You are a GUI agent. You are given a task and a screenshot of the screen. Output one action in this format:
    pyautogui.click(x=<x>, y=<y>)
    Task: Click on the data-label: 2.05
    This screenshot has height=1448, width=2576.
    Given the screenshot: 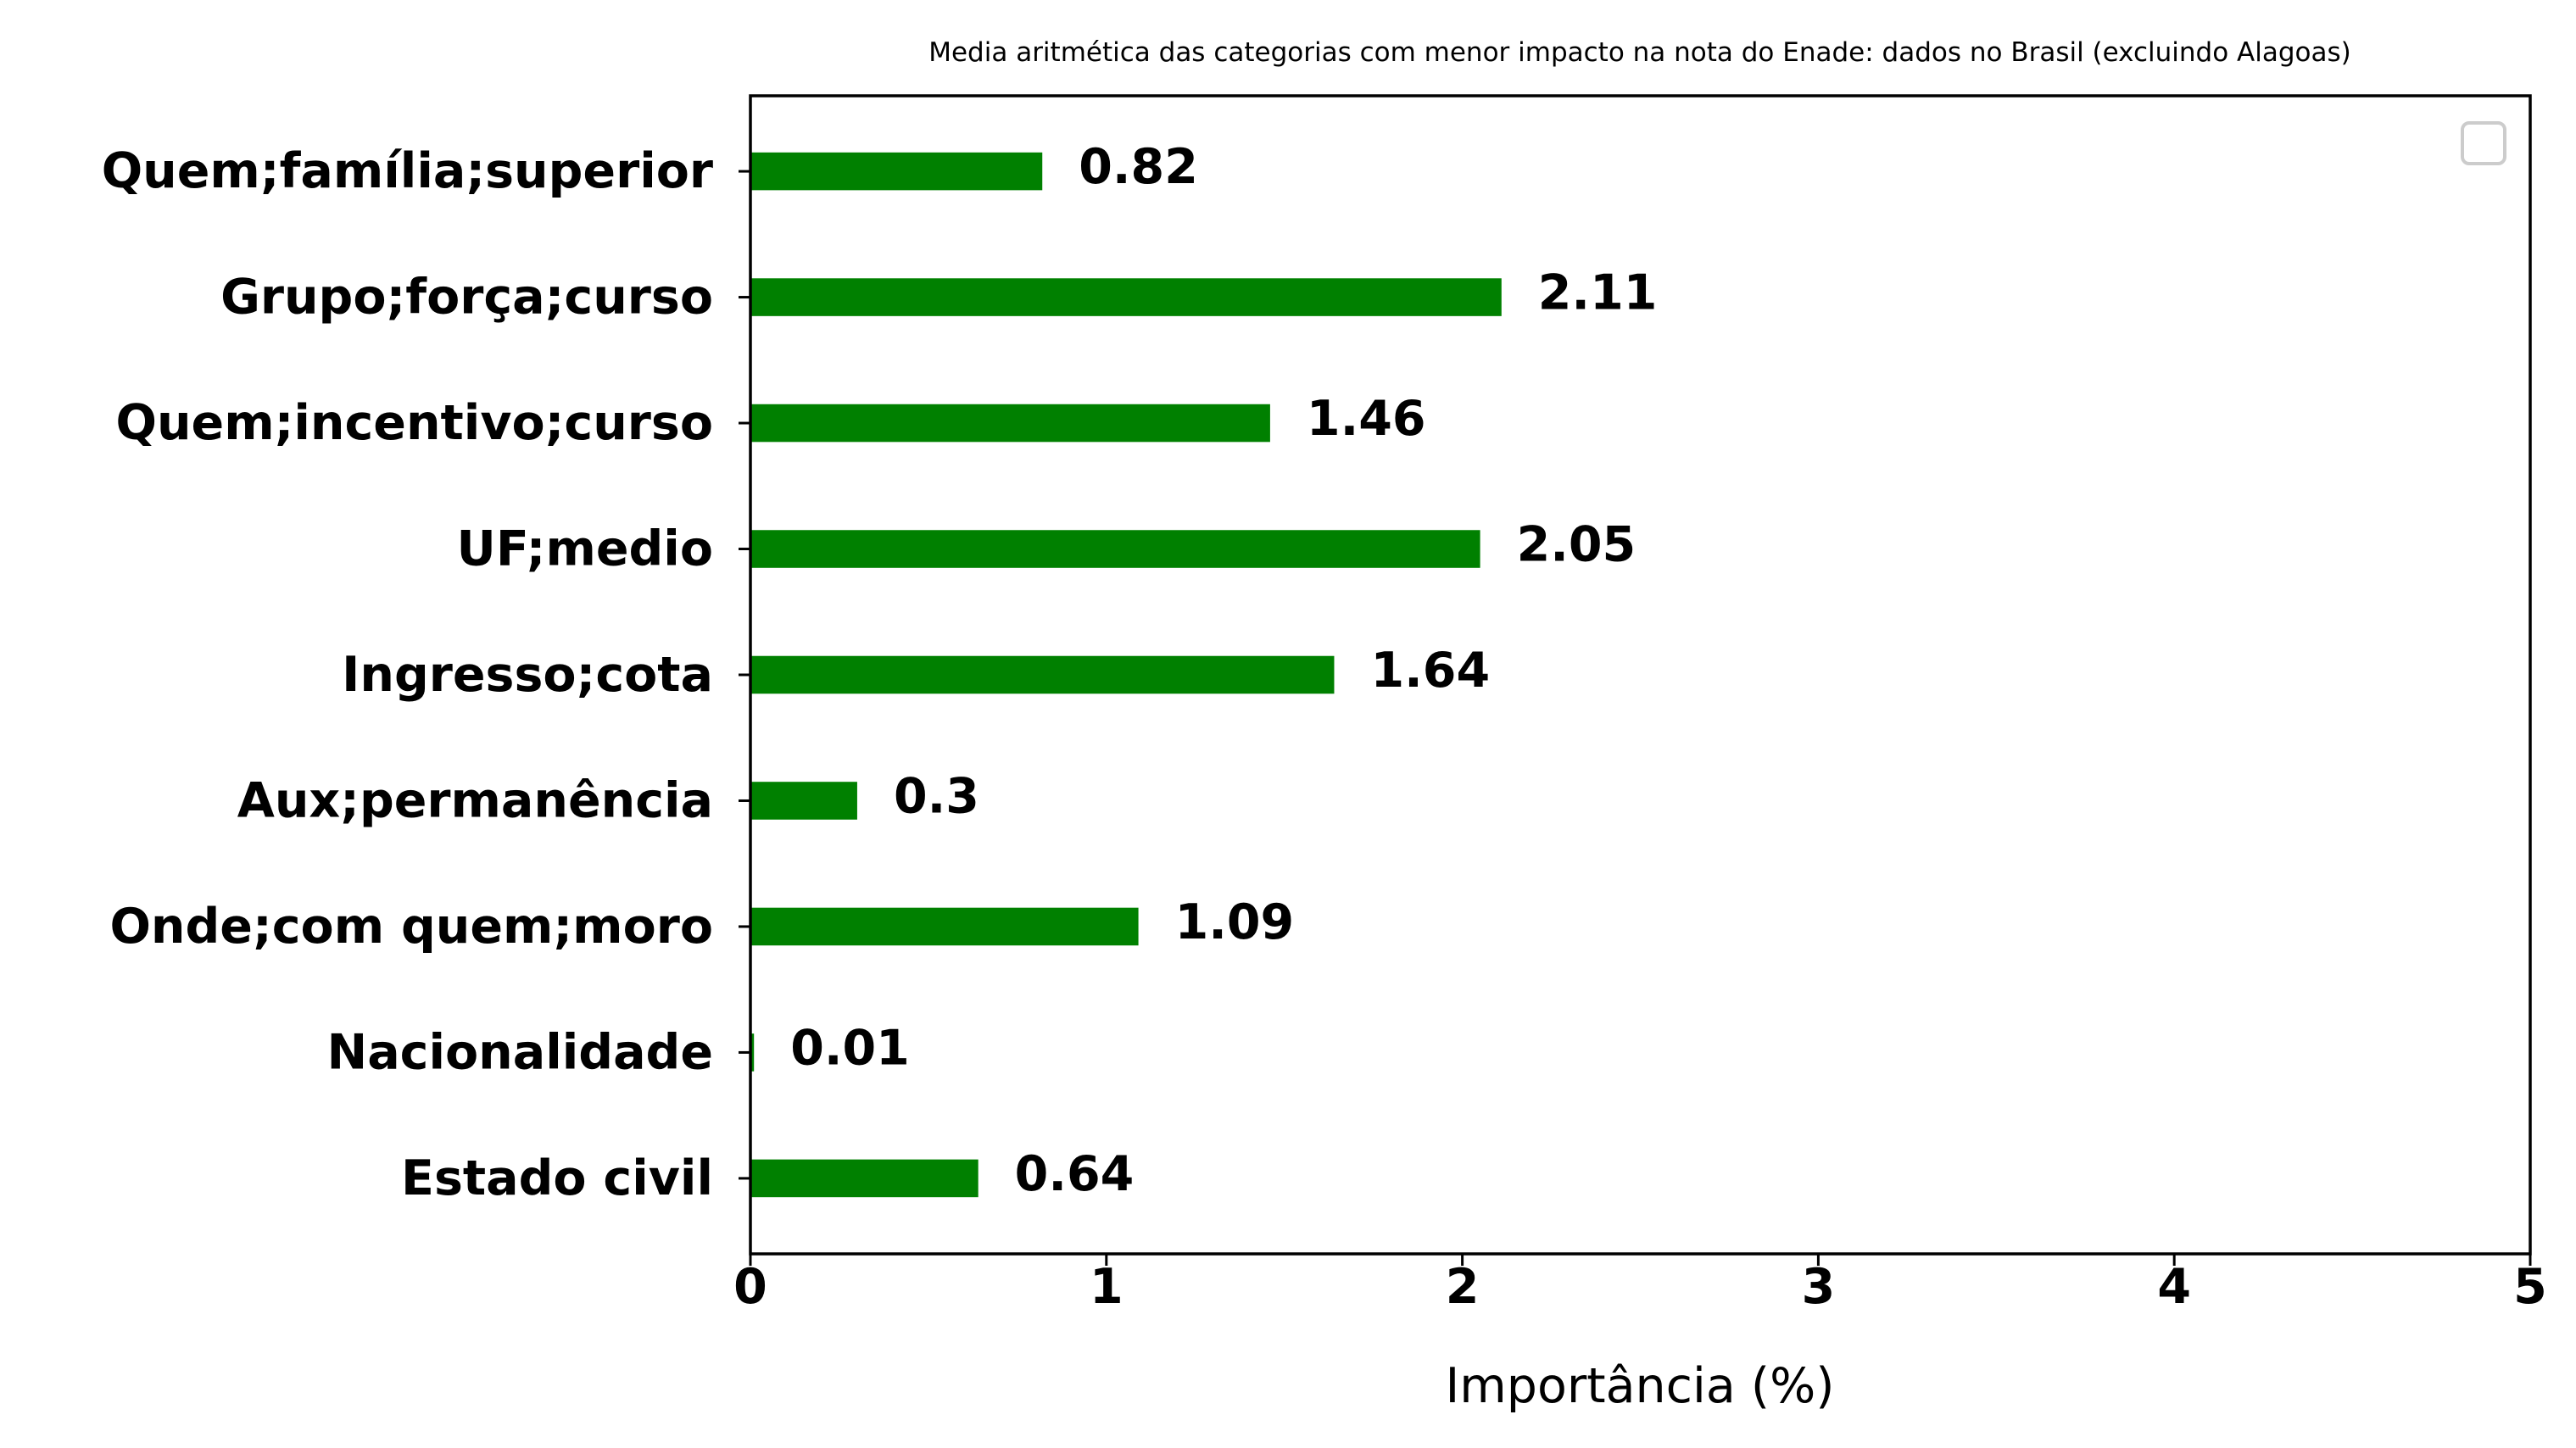 What is the action you would take?
    pyautogui.click(x=1576, y=545)
    